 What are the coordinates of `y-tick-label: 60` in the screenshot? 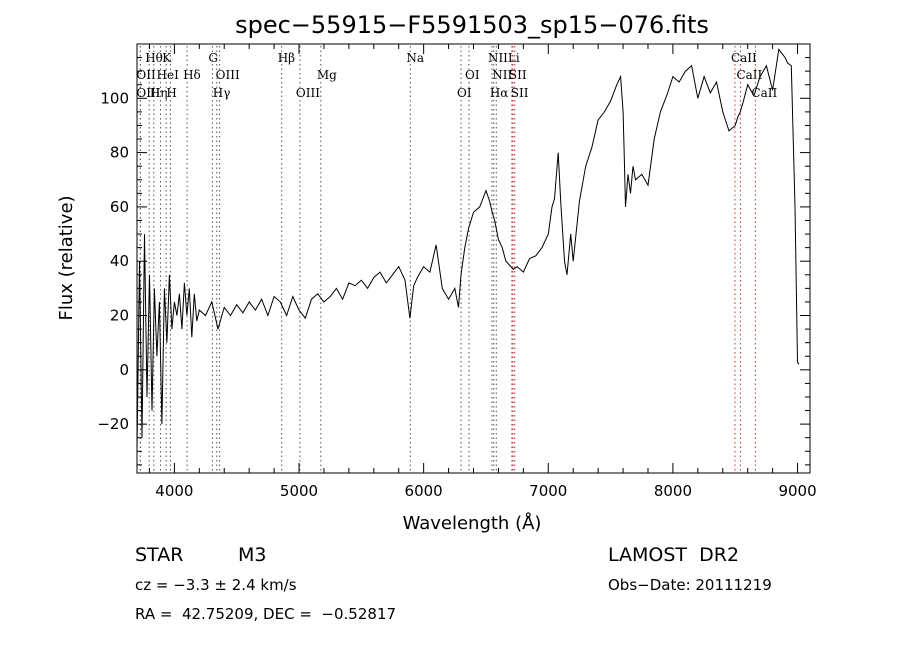 It's located at (119, 207).